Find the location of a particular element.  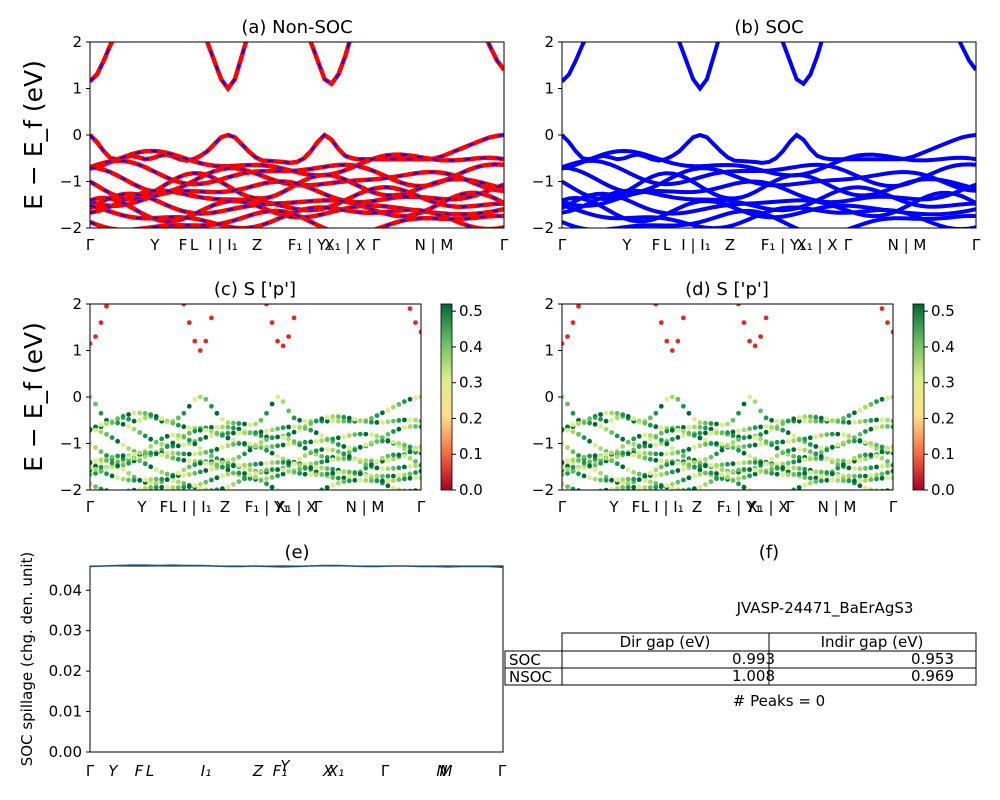

ytick-label: 1 is located at coordinates (77, 89).